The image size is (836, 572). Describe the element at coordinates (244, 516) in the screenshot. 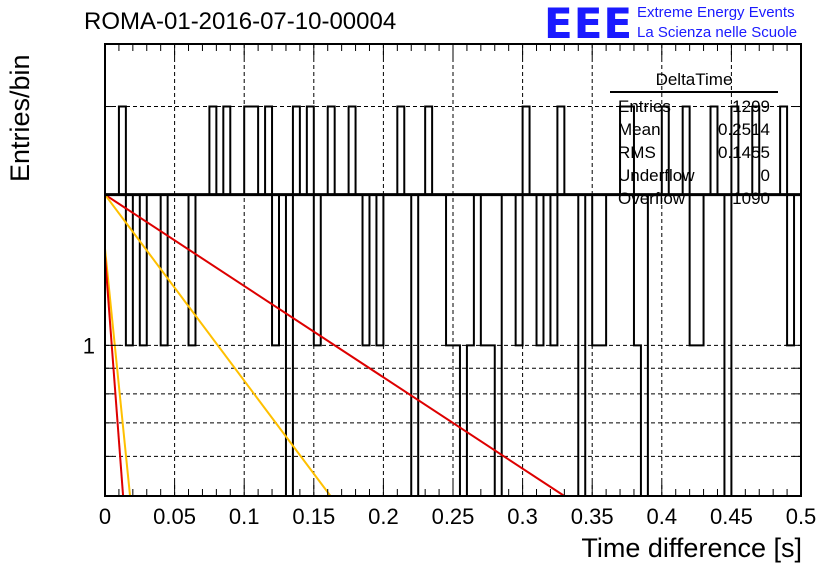

I see `x-tick-label: 0.1` at that location.